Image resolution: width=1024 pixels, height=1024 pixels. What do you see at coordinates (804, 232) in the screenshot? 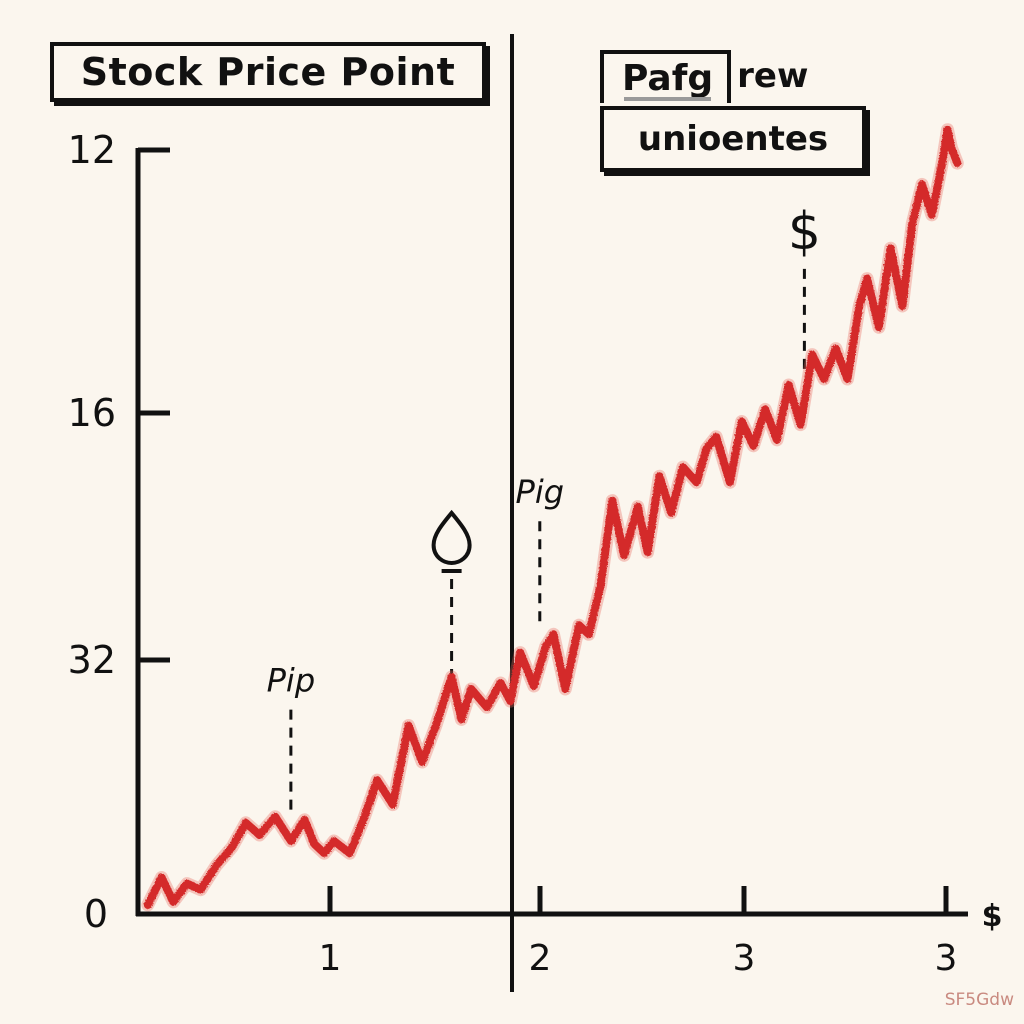
I see `annotation-label: $` at bounding box center [804, 232].